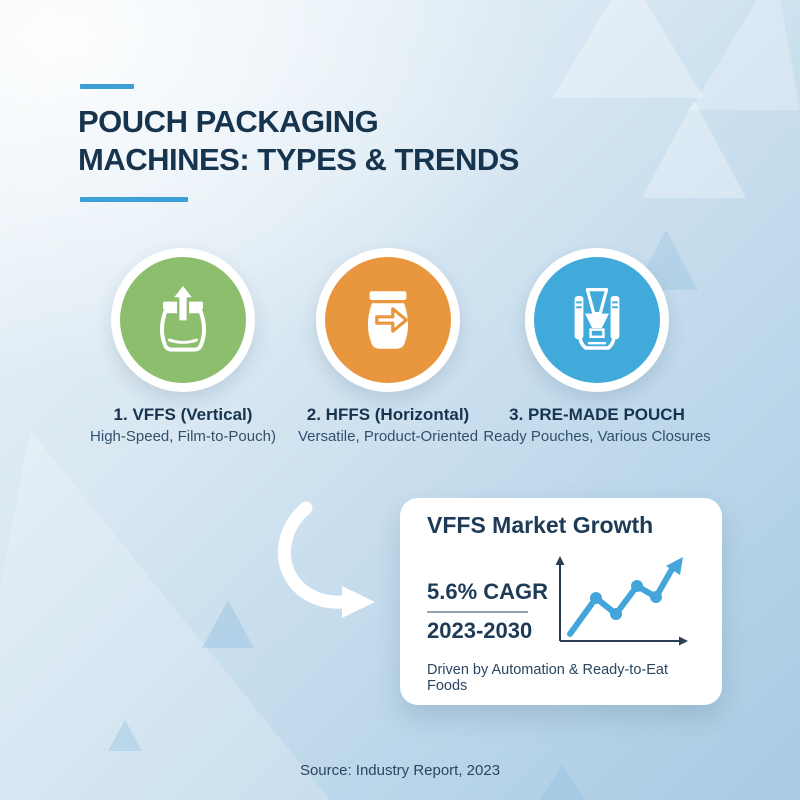 This screenshot has width=800, height=800. I want to click on vffs-circle-badge, so click(183, 320).